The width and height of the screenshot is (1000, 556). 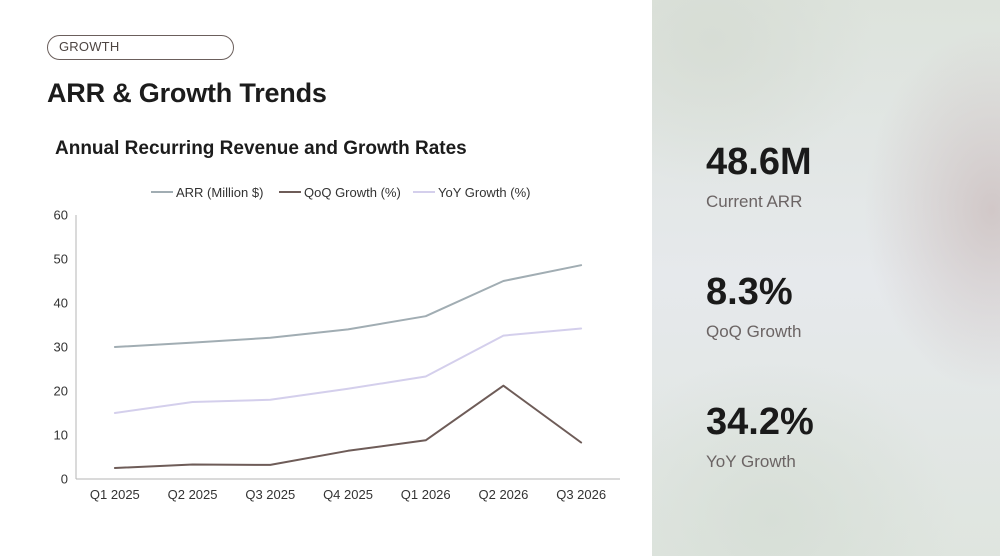 I want to click on legend-label: ARR (Million $), so click(x=219, y=192).